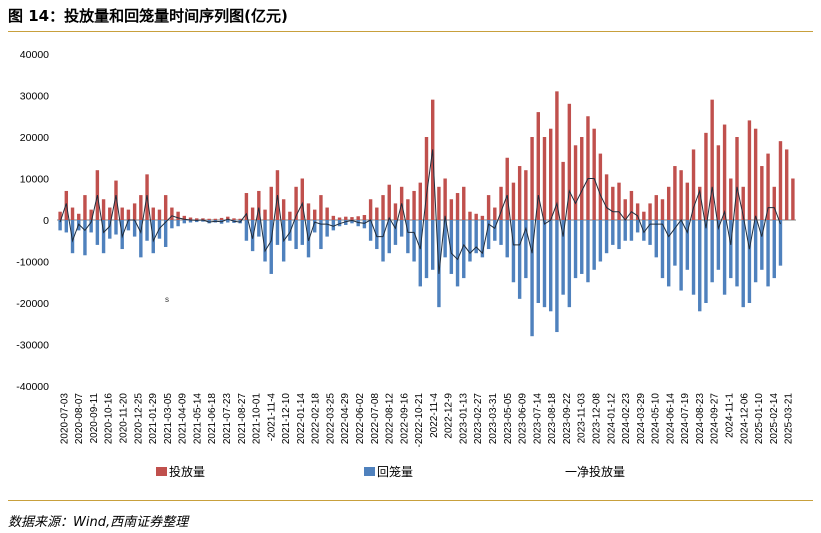 This screenshot has width=821, height=533. I want to click on x-tick-label: 2023-12-08, so click(596, 419).